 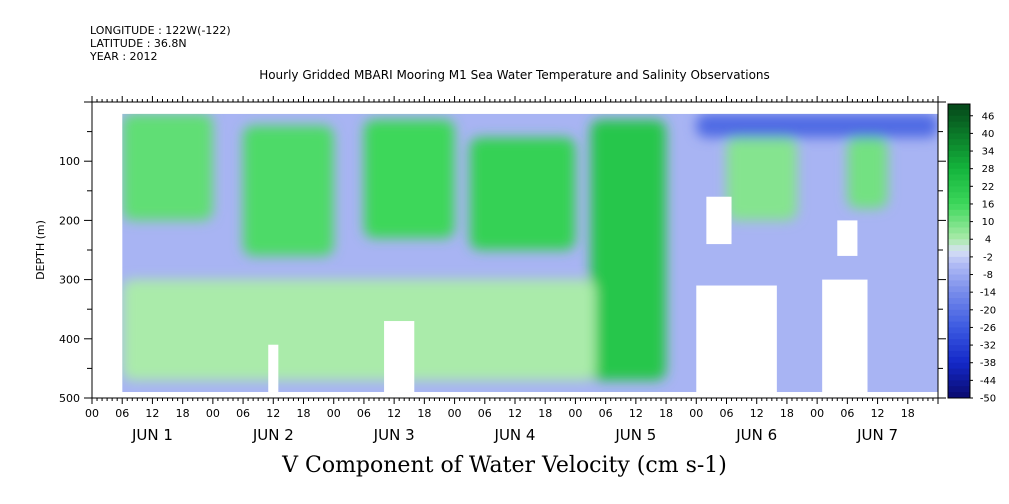 What do you see at coordinates (988, 310) in the screenshot?
I see `colorbar-label: -20` at bounding box center [988, 310].